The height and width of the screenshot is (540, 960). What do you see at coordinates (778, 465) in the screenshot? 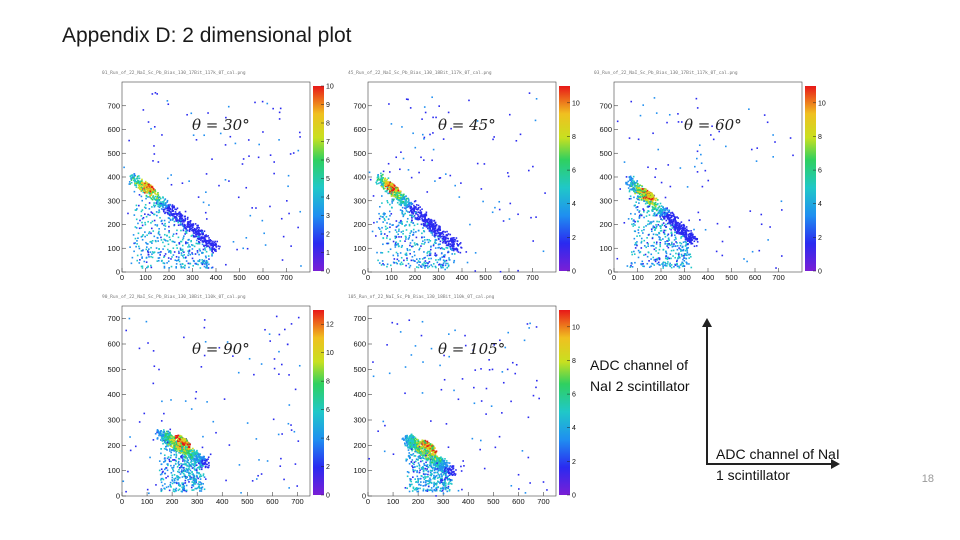
I see `x-axis-label: ADC channel of NaI 1 scintillator` at bounding box center [778, 465].